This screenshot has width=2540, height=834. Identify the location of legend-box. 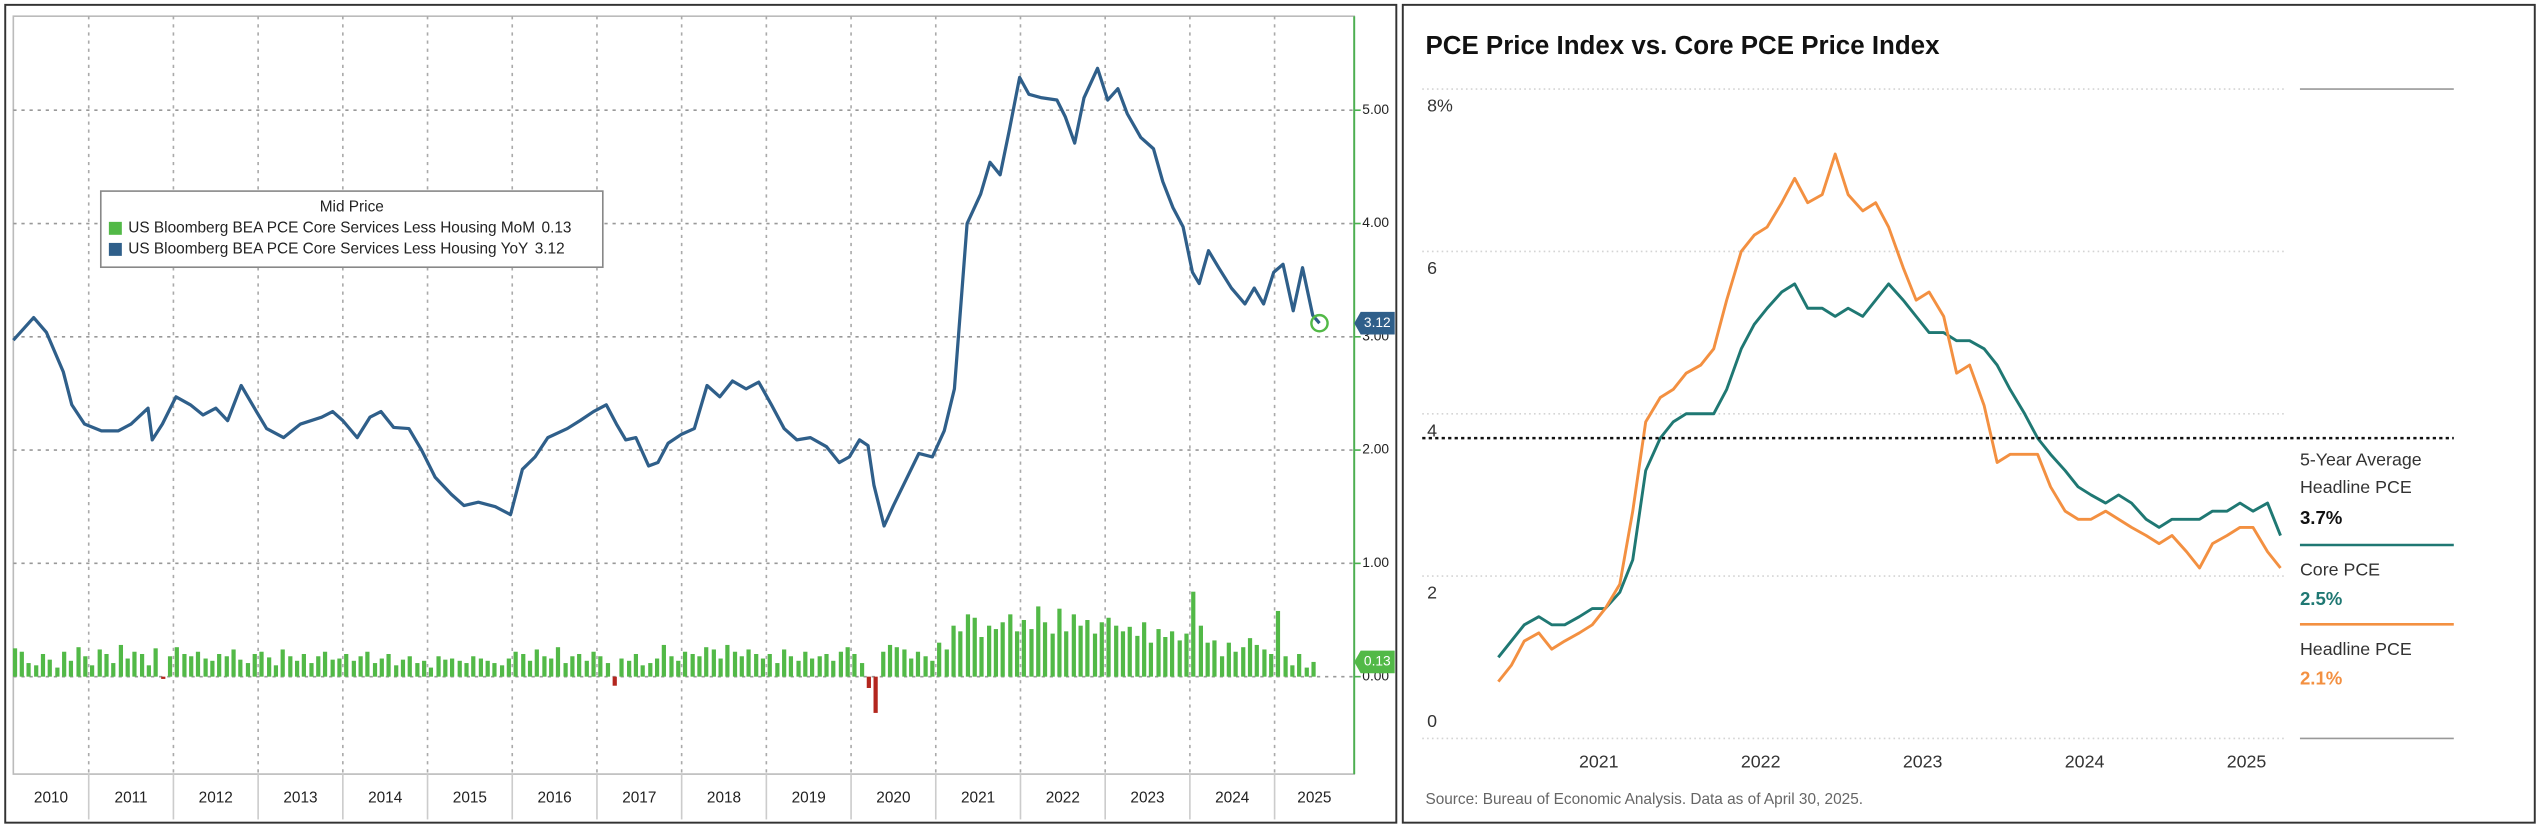
(351, 229).